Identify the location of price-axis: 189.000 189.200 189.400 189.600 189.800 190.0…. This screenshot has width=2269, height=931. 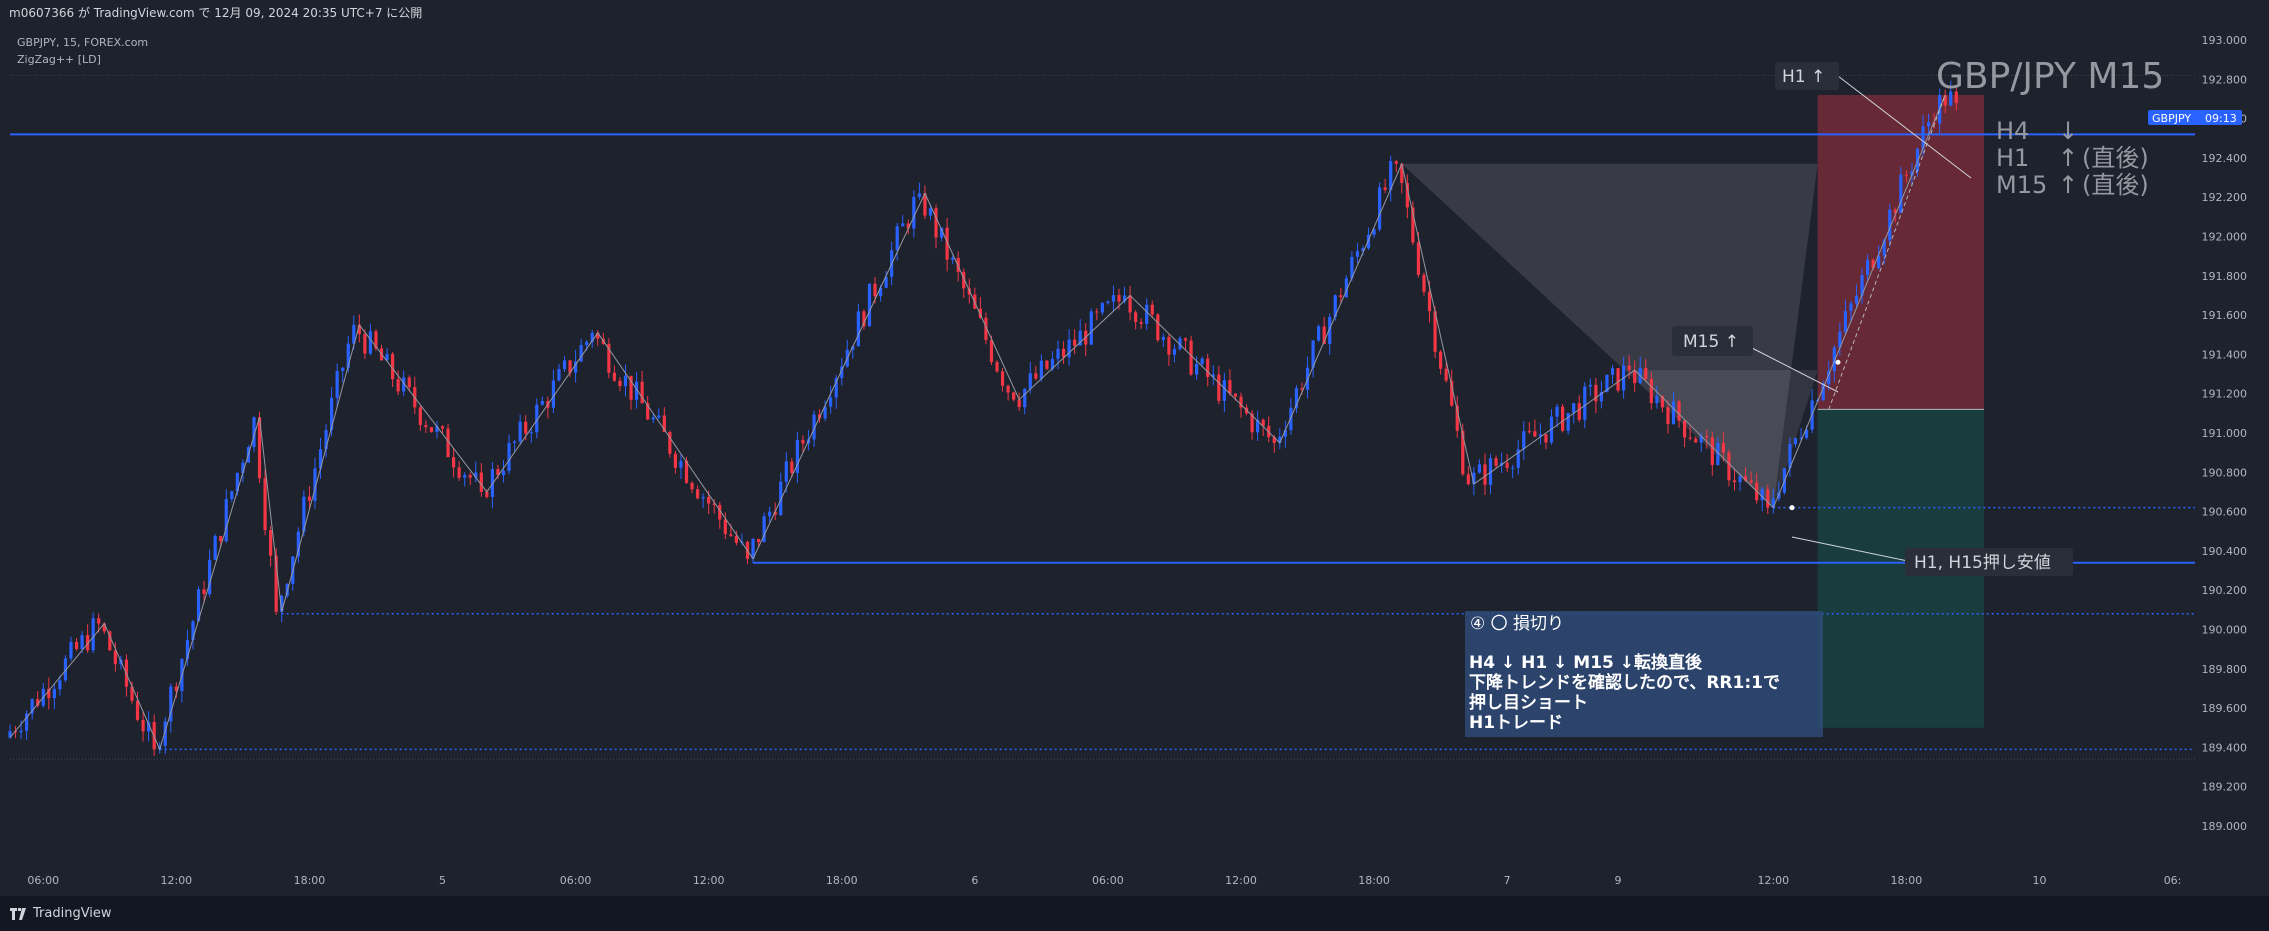
(2232, 461).